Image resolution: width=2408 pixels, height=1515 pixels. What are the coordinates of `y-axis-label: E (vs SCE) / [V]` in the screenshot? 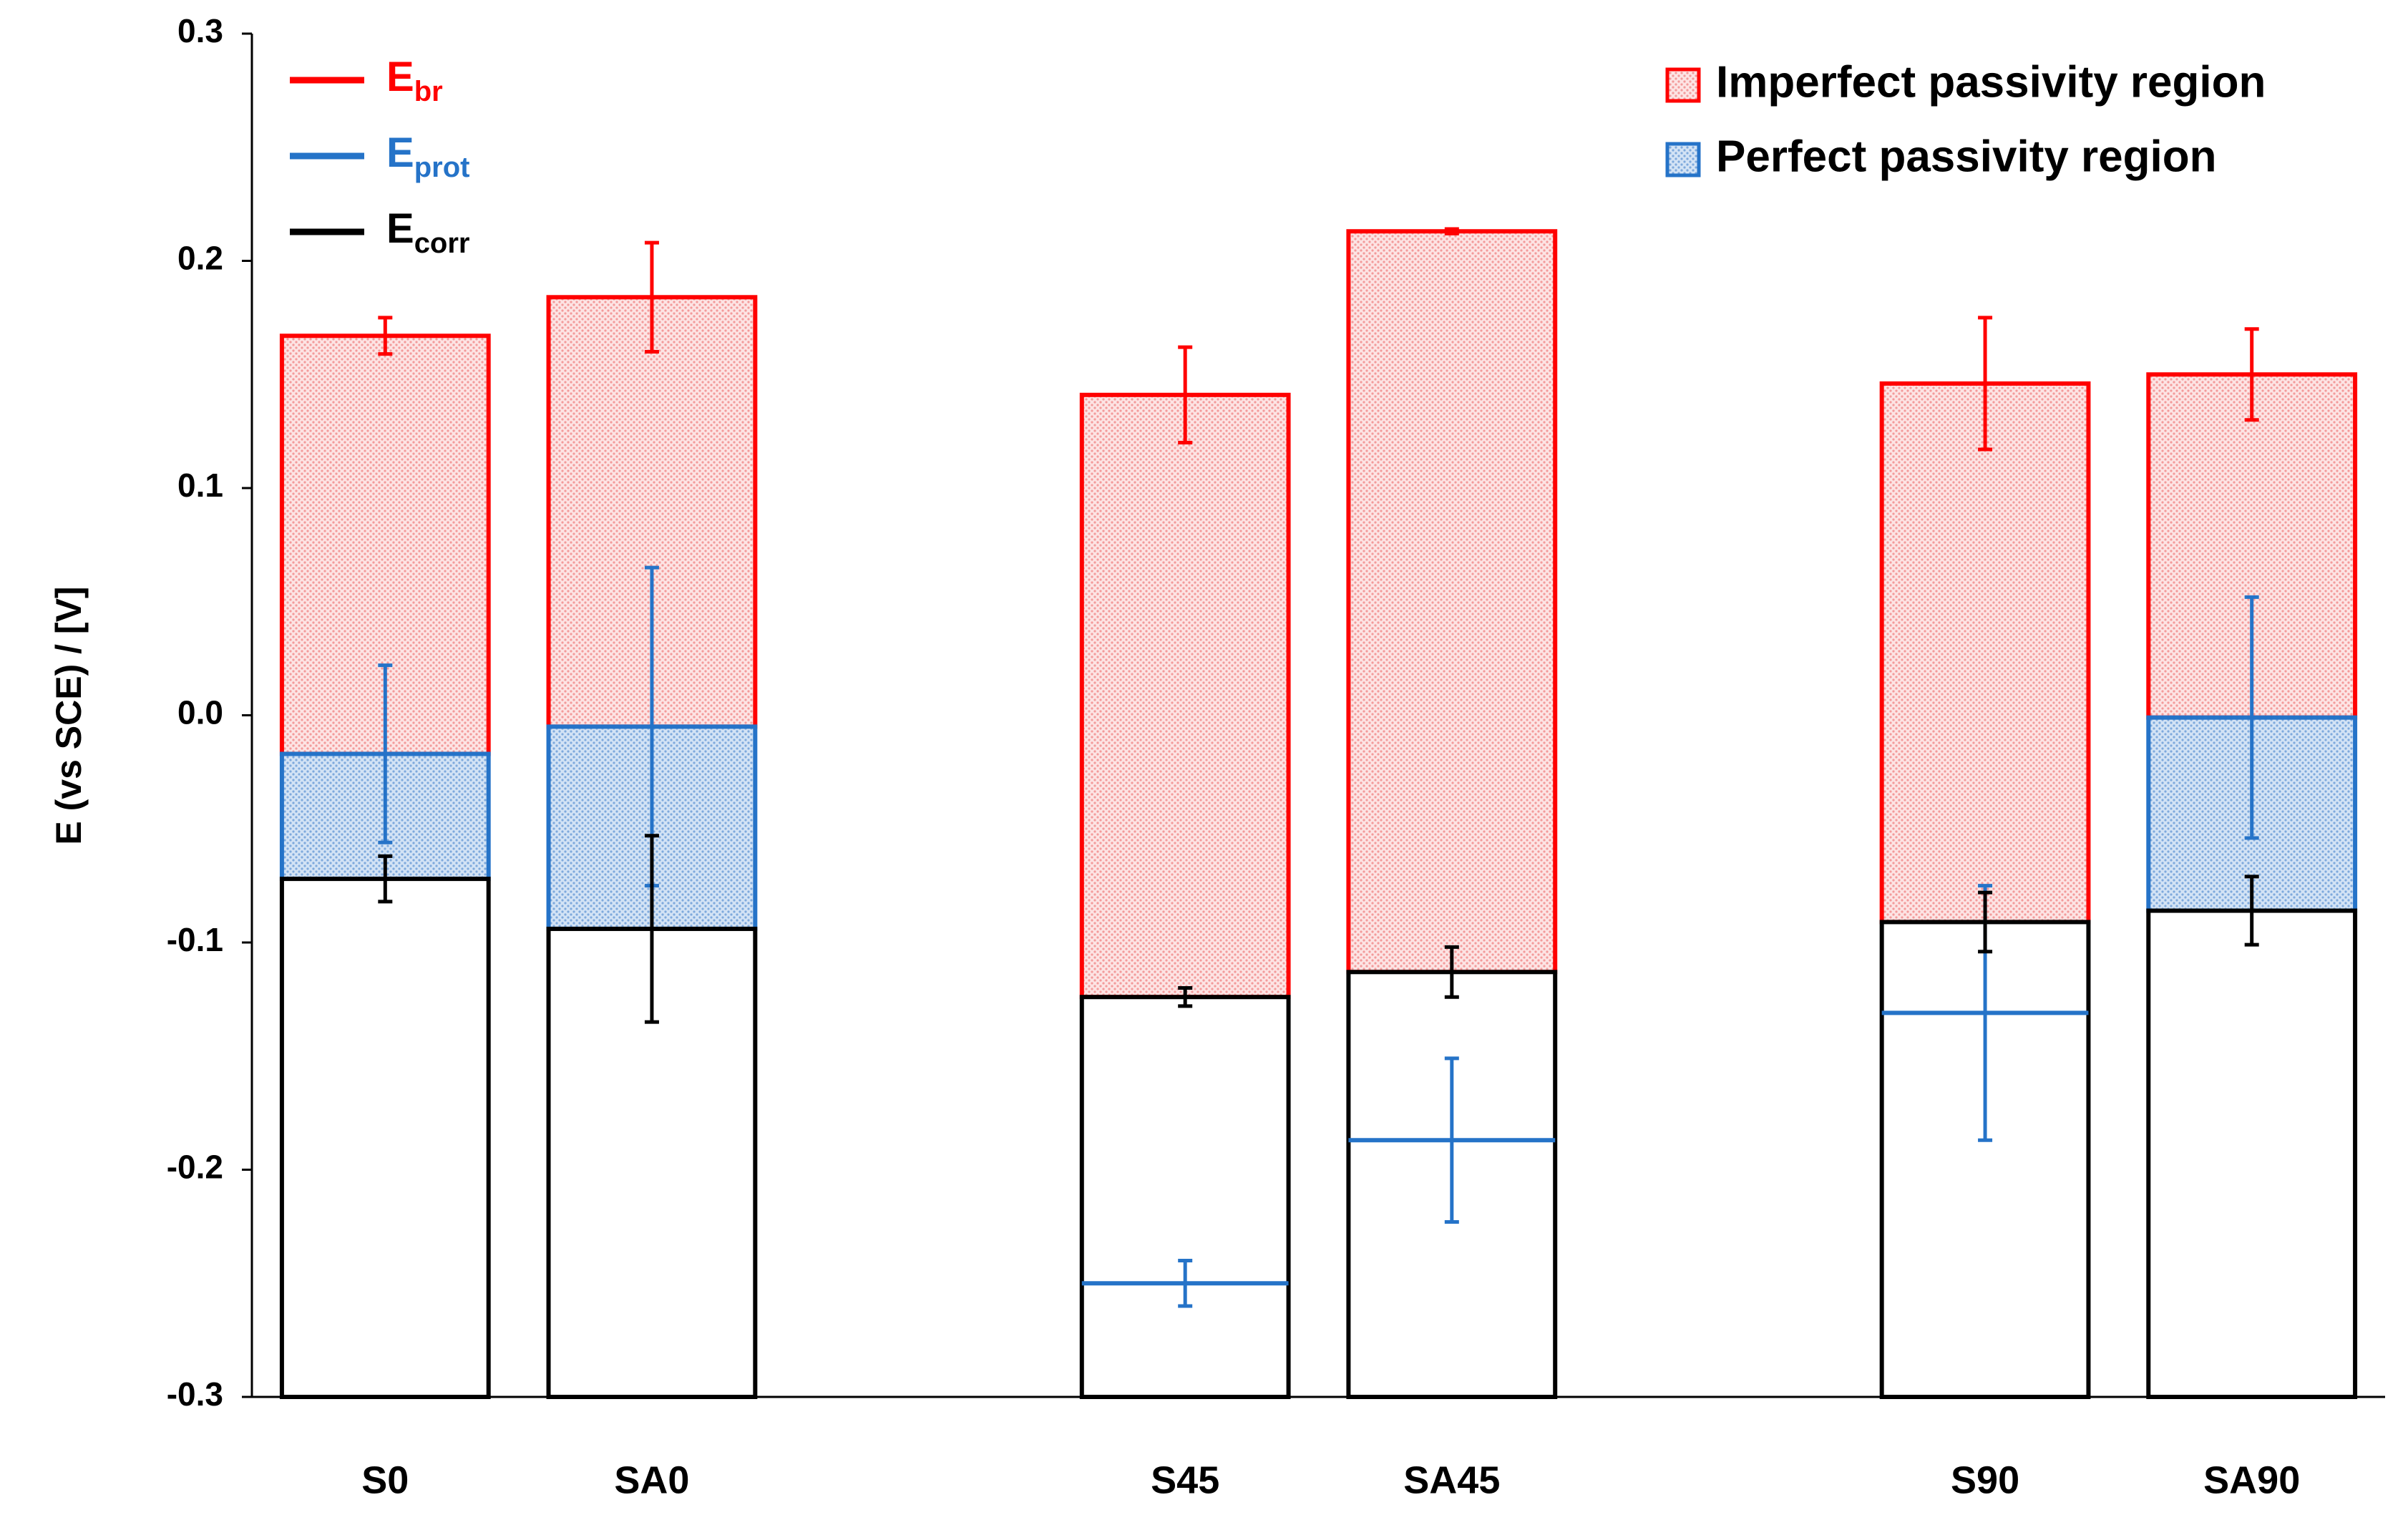 It's located at (69, 715).